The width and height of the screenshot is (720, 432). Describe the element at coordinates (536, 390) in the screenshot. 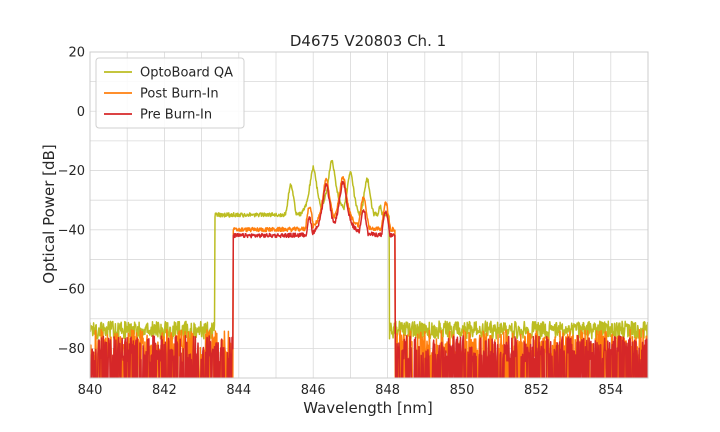

I see `x-tick-label: 852` at that location.